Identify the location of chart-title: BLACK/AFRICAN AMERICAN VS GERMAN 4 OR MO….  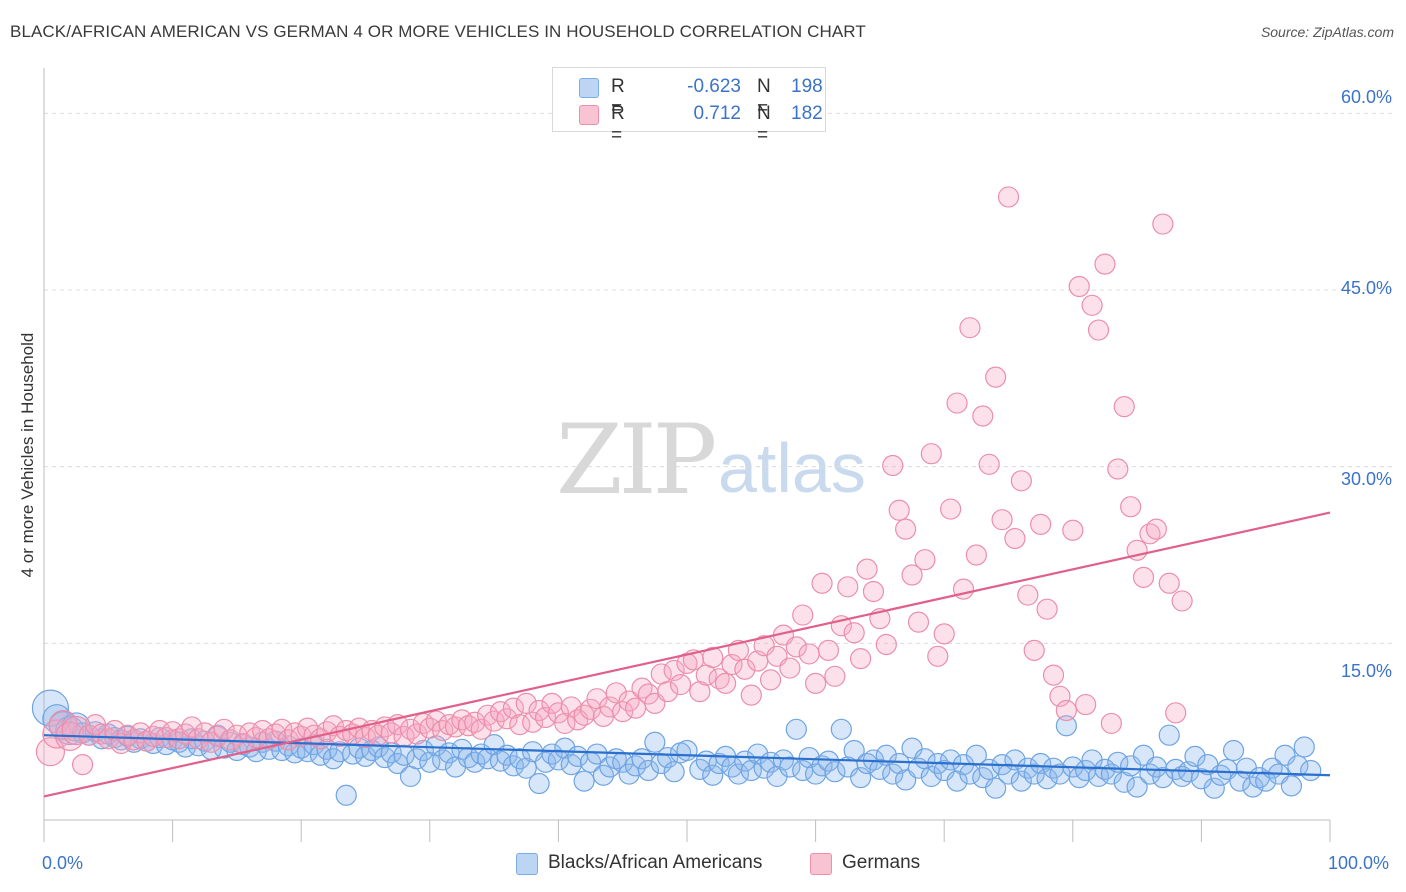
(438, 31).